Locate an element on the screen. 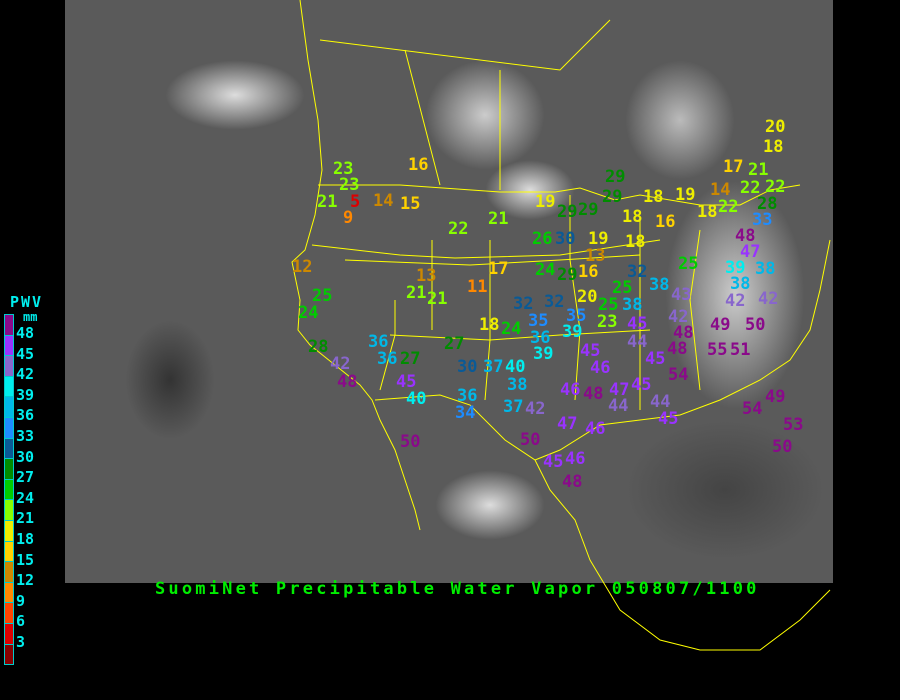  station-pwv-value: 36 is located at coordinates (540, 338).